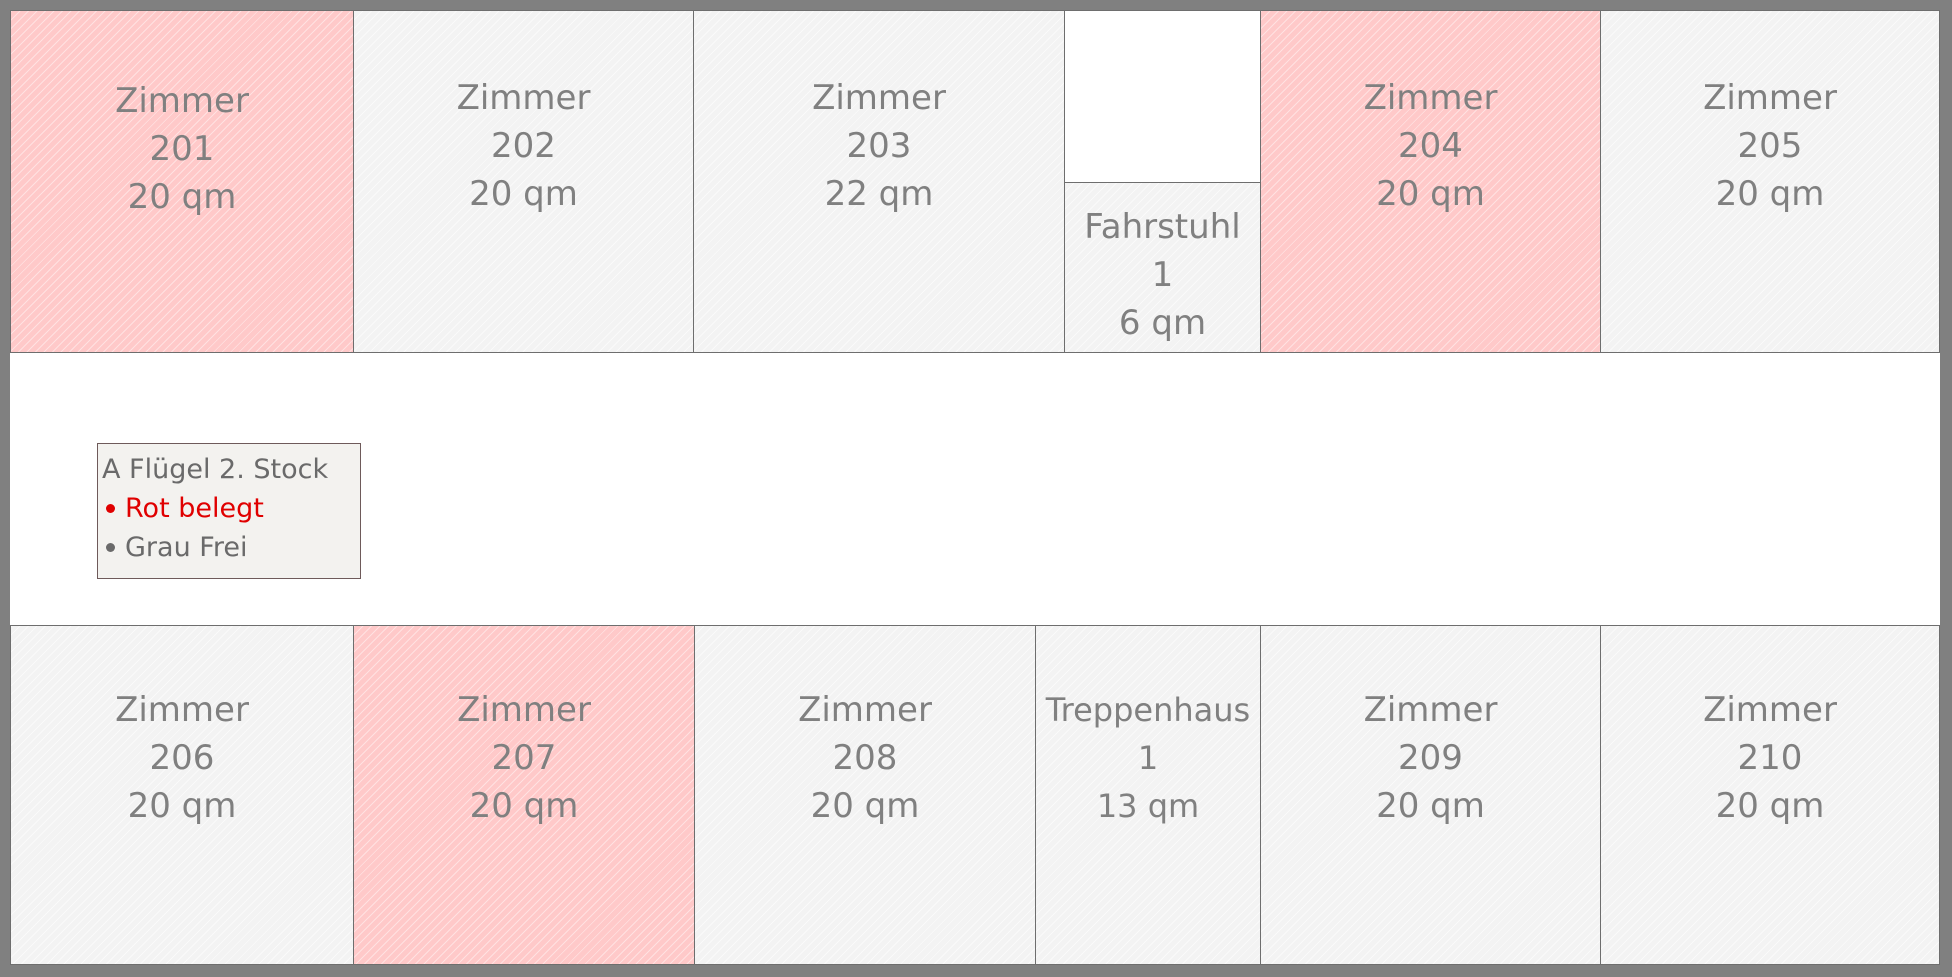 The width and height of the screenshot is (1952, 977). I want to click on grey-dot-icon, so click(110, 547).